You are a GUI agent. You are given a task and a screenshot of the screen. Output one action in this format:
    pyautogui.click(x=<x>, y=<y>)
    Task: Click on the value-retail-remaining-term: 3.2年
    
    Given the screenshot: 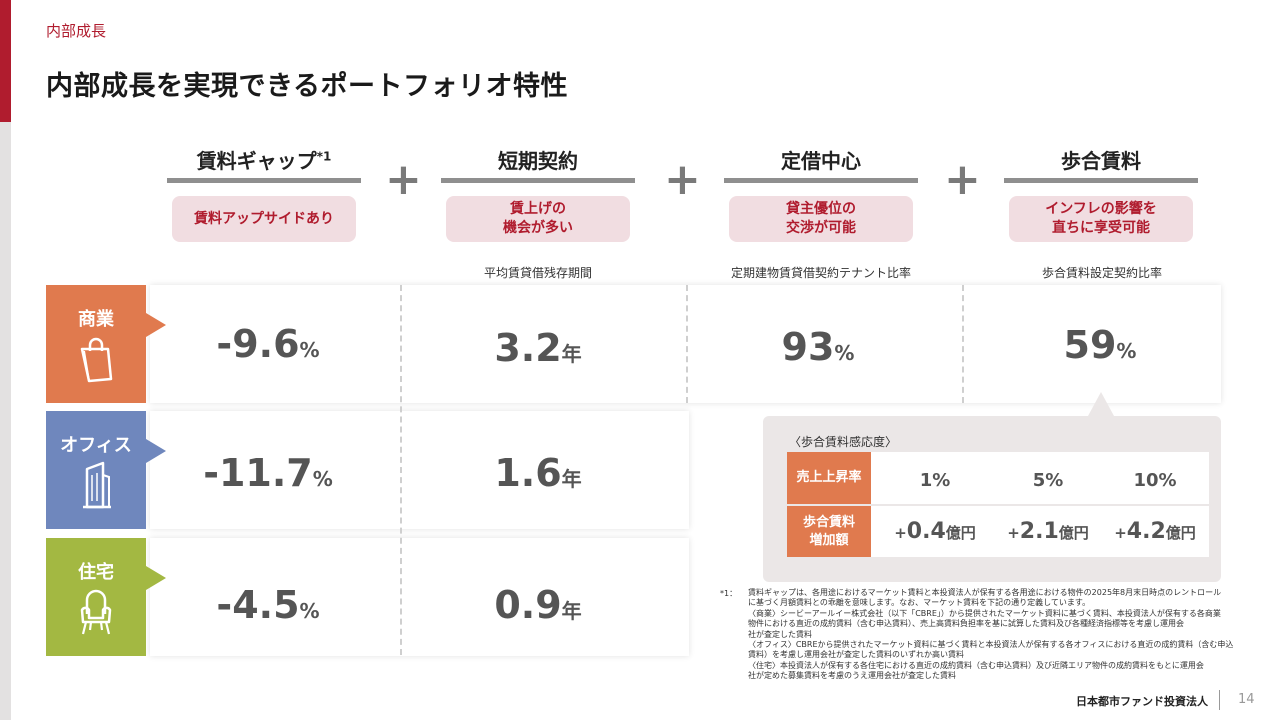 What is the action you would take?
    pyautogui.click(x=538, y=348)
    